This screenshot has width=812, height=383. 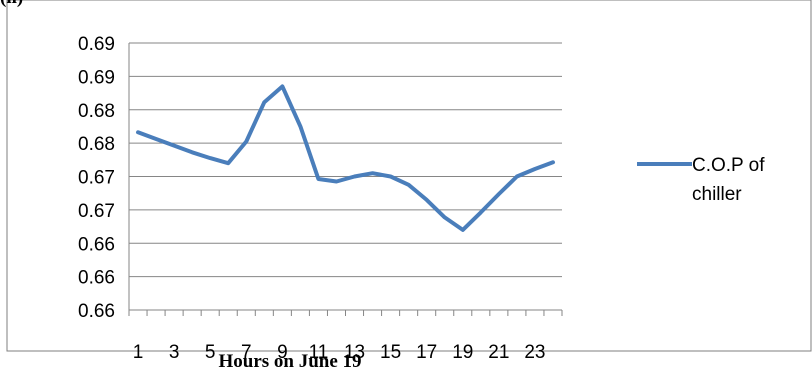 What do you see at coordinates (246, 352) in the screenshot?
I see `x-tick-label: 7` at bounding box center [246, 352].